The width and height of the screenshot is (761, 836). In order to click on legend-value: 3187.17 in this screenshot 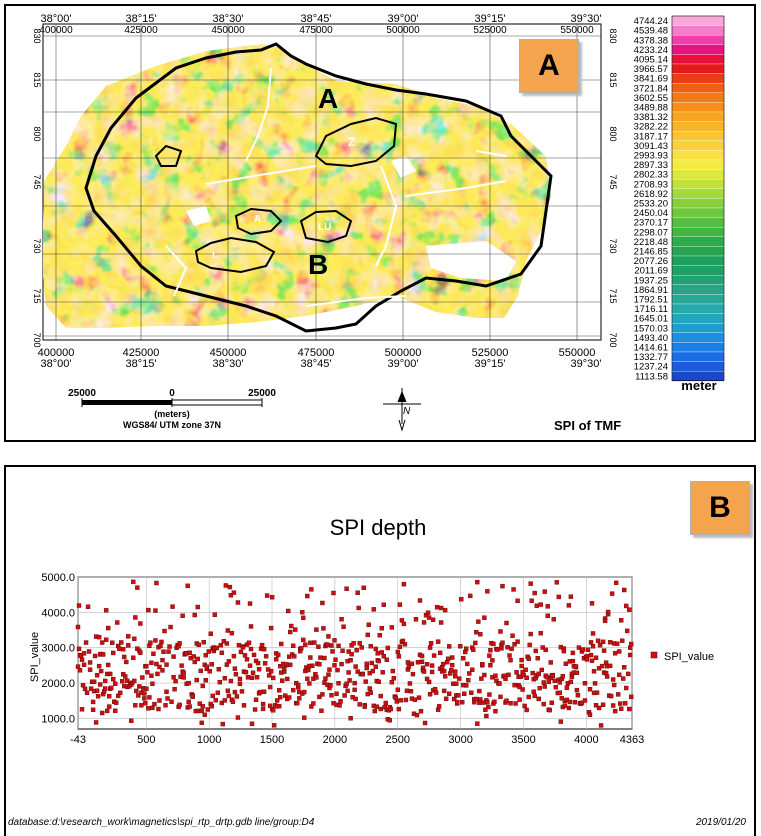, I will do `click(651, 136)`.